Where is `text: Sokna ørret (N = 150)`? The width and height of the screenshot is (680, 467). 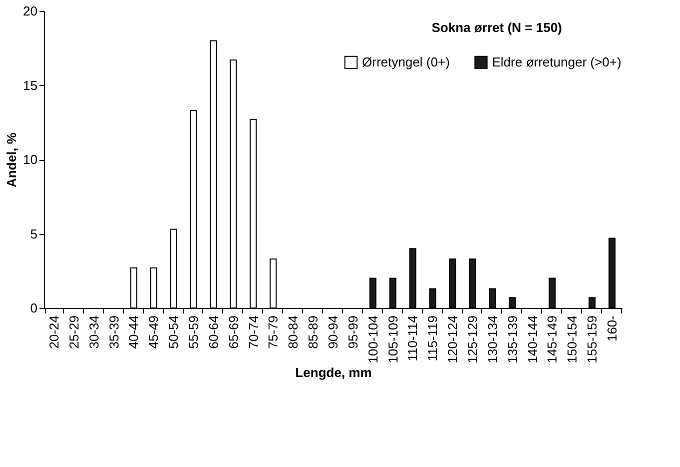 text: Sokna ørret (N = 150) is located at coordinates (497, 27).